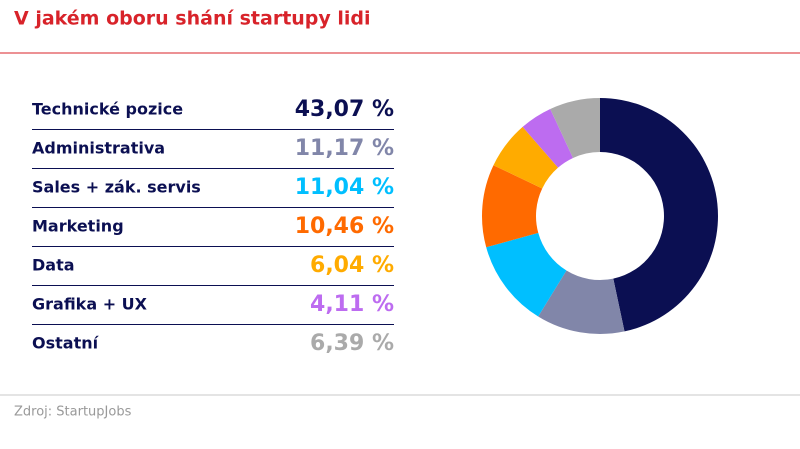  Describe the element at coordinates (344, 148) in the screenshot. I see `value-label: 11,17 %` at that location.